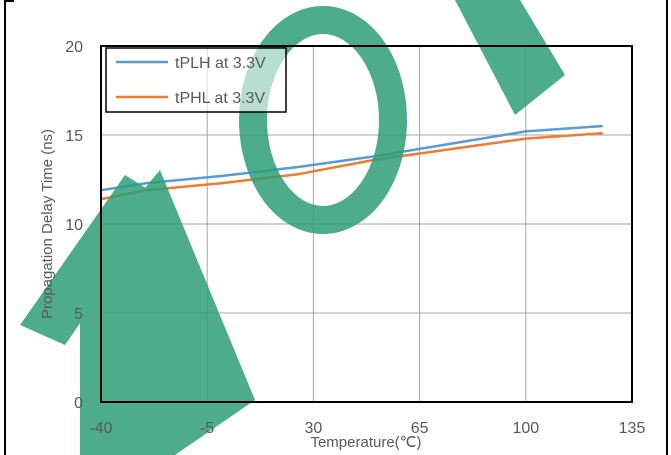 The width and height of the screenshot is (671, 455). Describe the element at coordinates (314, 428) in the screenshot. I see `x-tick-label: 30` at that location.